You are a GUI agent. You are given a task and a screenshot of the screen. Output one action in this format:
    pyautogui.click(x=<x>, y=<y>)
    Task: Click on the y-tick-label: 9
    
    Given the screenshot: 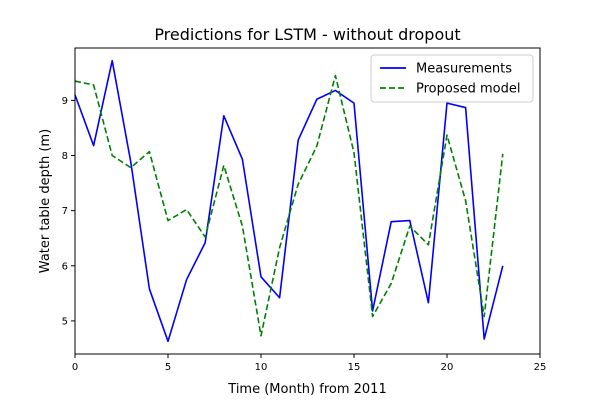 What is the action you would take?
    pyautogui.click(x=65, y=101)
    